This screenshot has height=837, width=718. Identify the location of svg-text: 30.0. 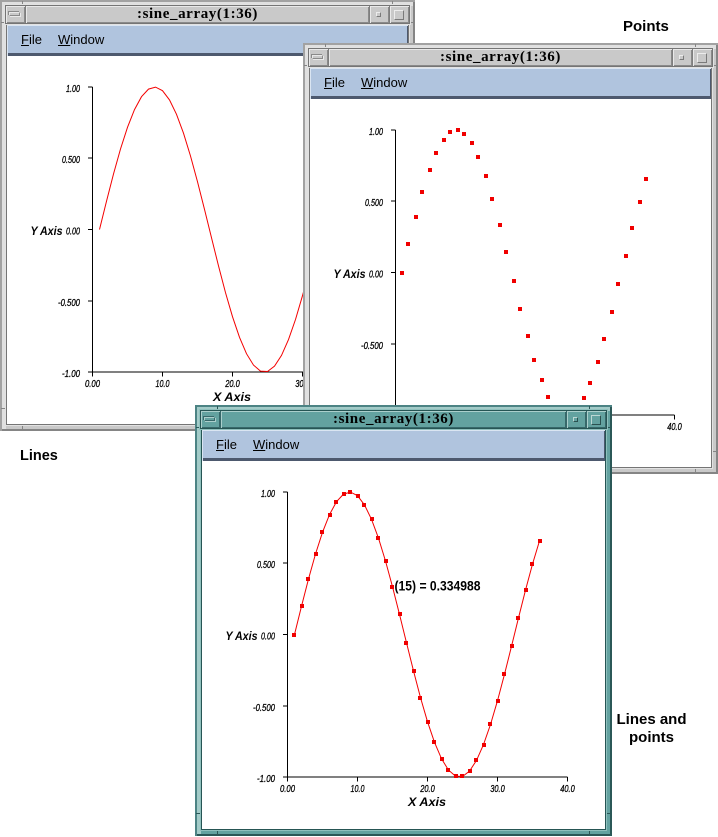
(497, 789).